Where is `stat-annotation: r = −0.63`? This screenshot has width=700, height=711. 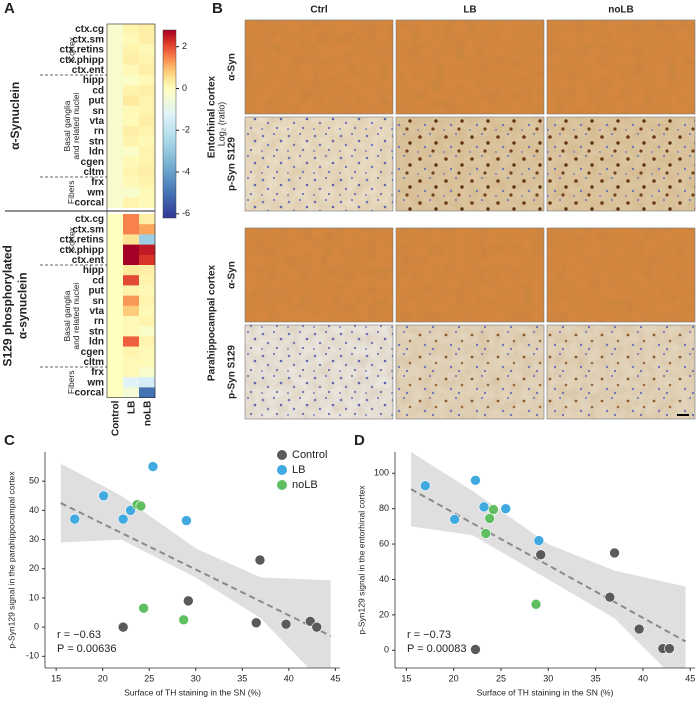
stat-annotation: r = −0.63 is located at coordinates (79, 635).